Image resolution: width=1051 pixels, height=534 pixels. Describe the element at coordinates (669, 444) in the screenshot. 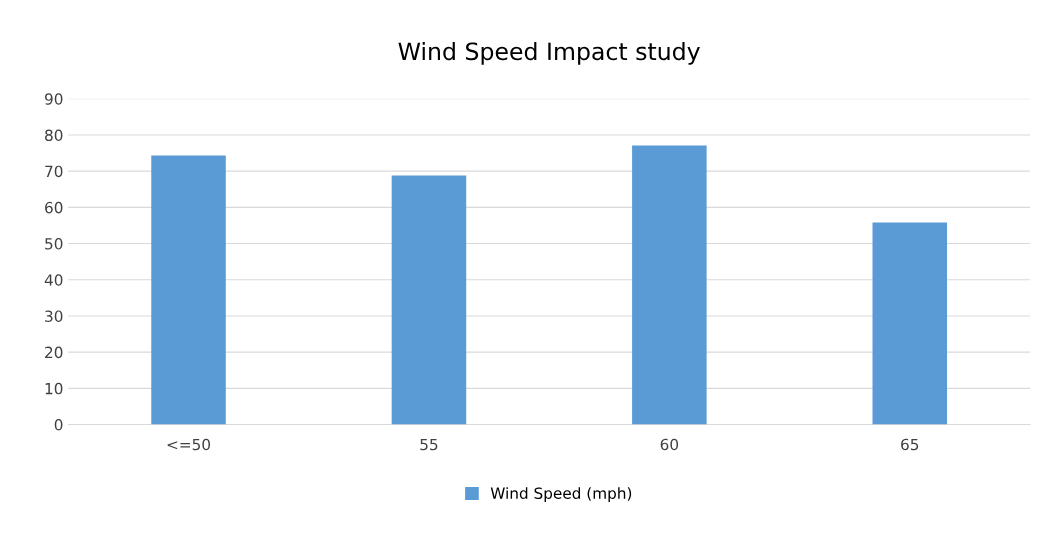

I see `x-tick-label: 60` at that location.